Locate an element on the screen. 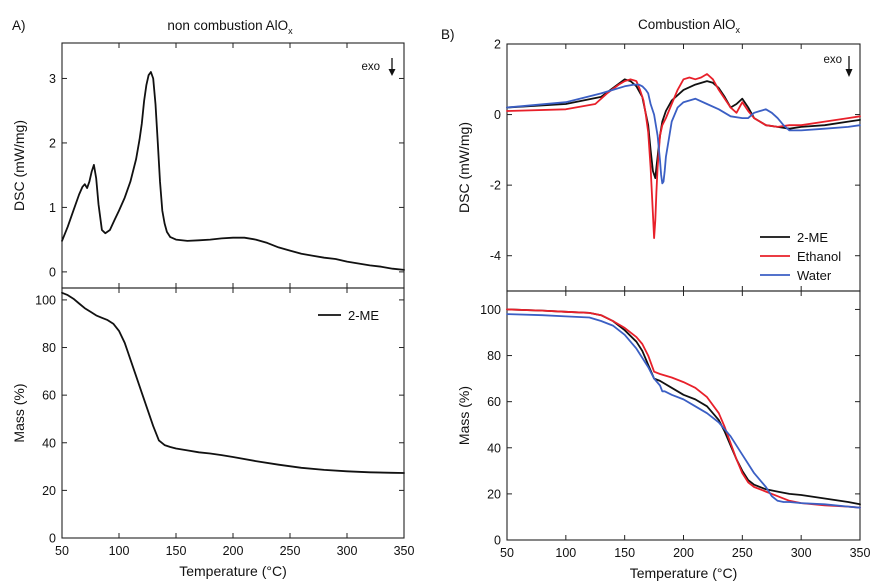 The width and height of the screenshot is (875, 586). a-top-ytick-label: 3 is located at coordinates (52, 79).